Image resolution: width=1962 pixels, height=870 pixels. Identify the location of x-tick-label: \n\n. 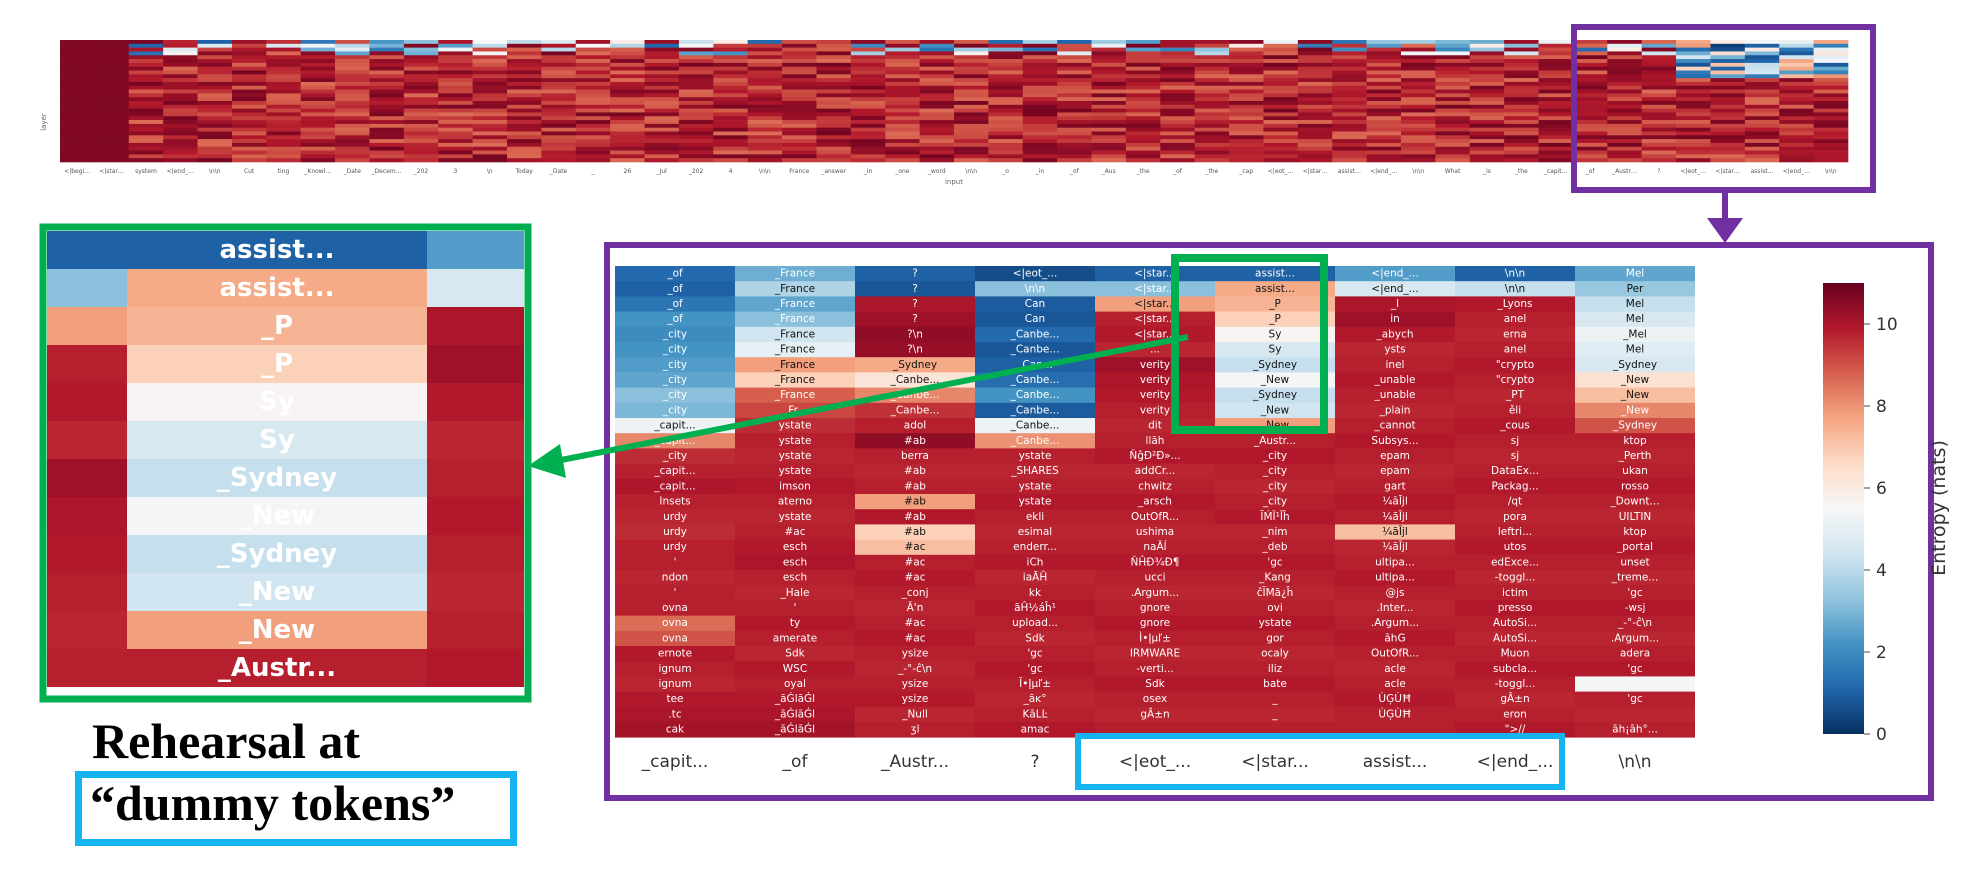
(1634, 762).